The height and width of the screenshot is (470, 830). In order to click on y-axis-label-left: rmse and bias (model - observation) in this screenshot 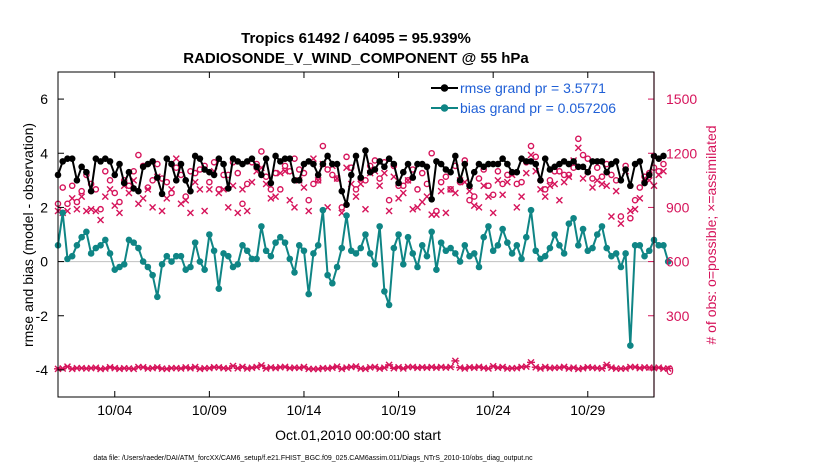, I will do `click(28, 235)`.